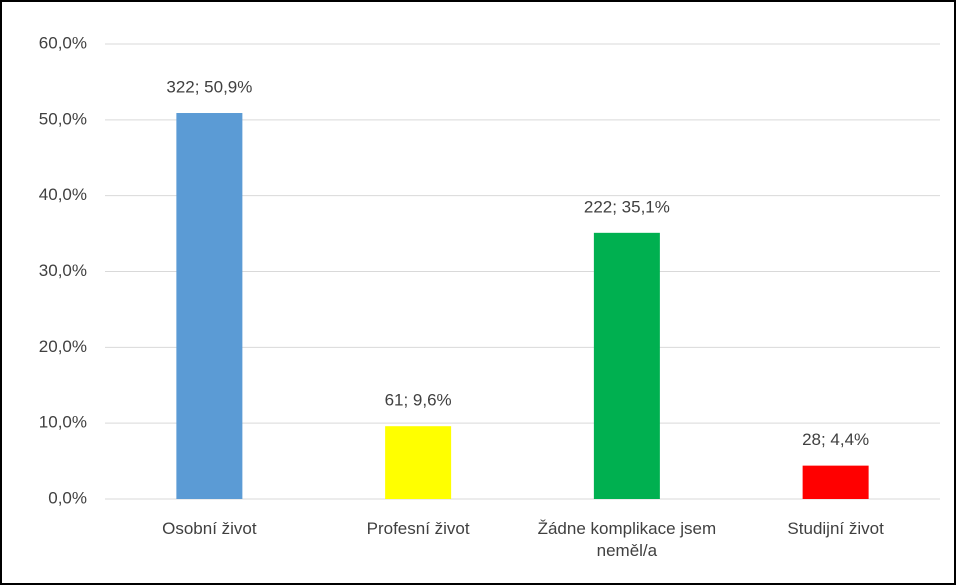 This screenshot has width=956, height=585. What do you see at coordinates (63, 194) in the screenshot?
I see `y-tick-label: 40,0%` at bounding box center [63, 194].